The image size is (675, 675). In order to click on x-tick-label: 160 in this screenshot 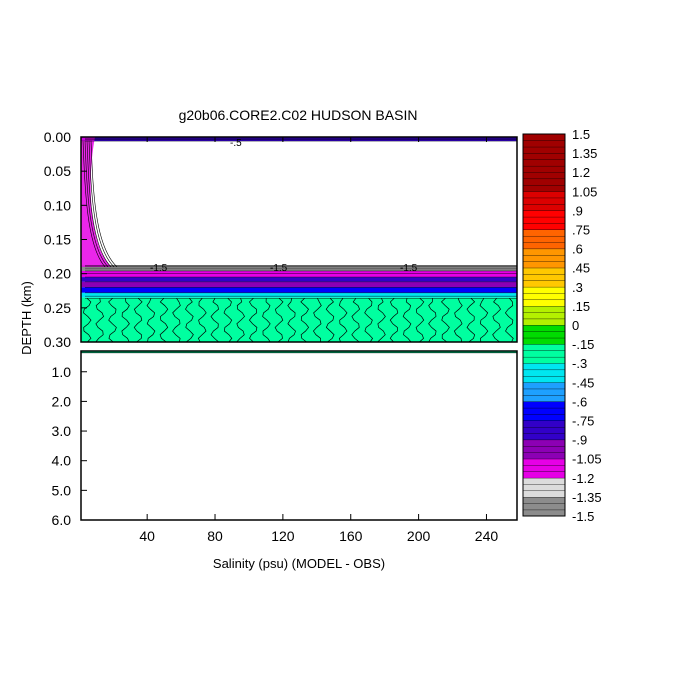, I will do `click(351, 536)`.